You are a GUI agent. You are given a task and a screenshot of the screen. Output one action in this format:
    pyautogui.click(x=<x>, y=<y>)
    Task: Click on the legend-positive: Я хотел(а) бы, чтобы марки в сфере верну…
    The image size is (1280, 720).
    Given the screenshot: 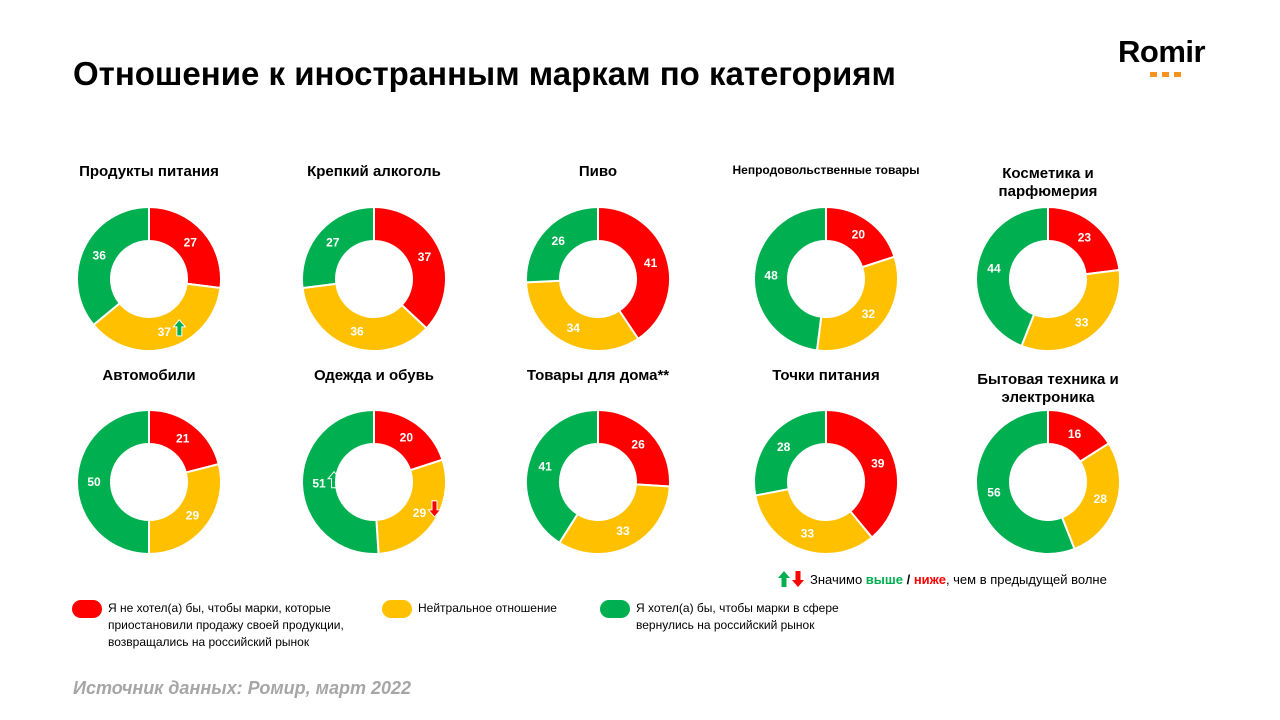 What is the action you would take?
    pyautogui.click(x=735, y=617)
    